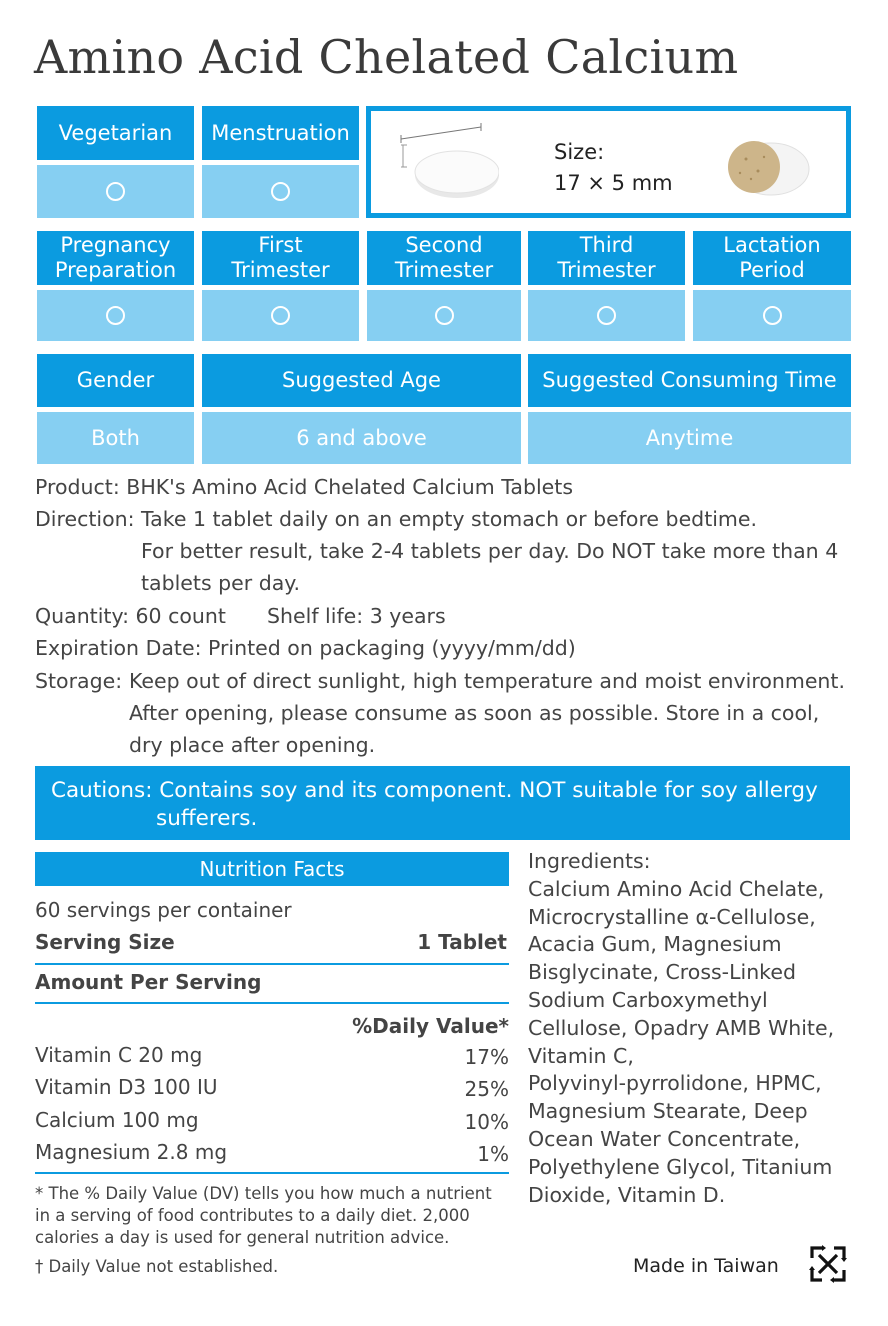 The width and height of the screenshot is (888, 1326). I want to click on page-title: Amino Acid Chelated Calcium, so click(386, 57).